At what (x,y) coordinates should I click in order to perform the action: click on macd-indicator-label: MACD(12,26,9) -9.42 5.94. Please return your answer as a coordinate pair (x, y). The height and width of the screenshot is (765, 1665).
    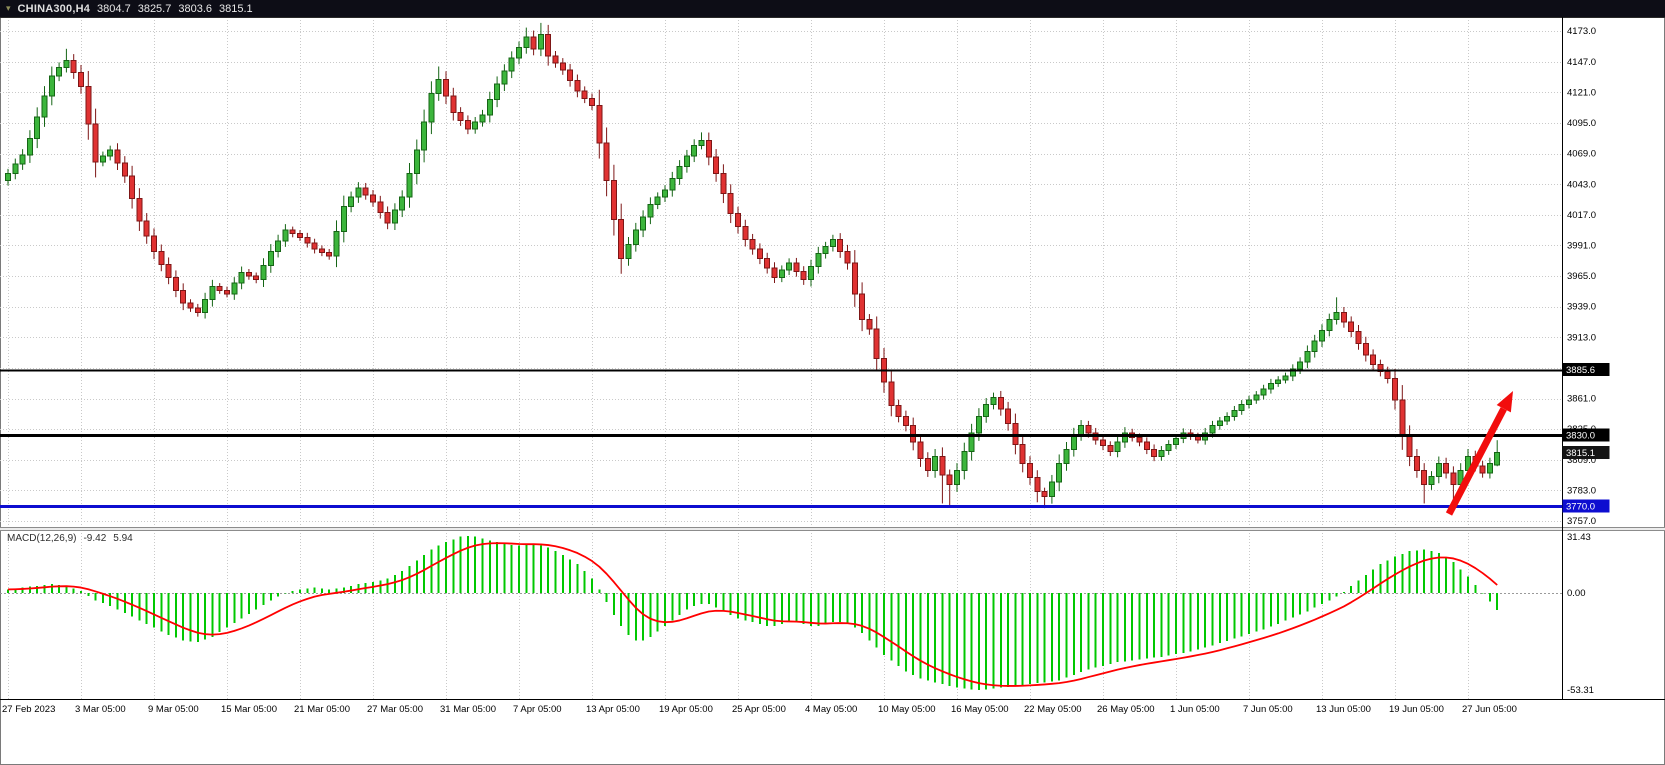
    Looking at the image, I should click on (70, 538).